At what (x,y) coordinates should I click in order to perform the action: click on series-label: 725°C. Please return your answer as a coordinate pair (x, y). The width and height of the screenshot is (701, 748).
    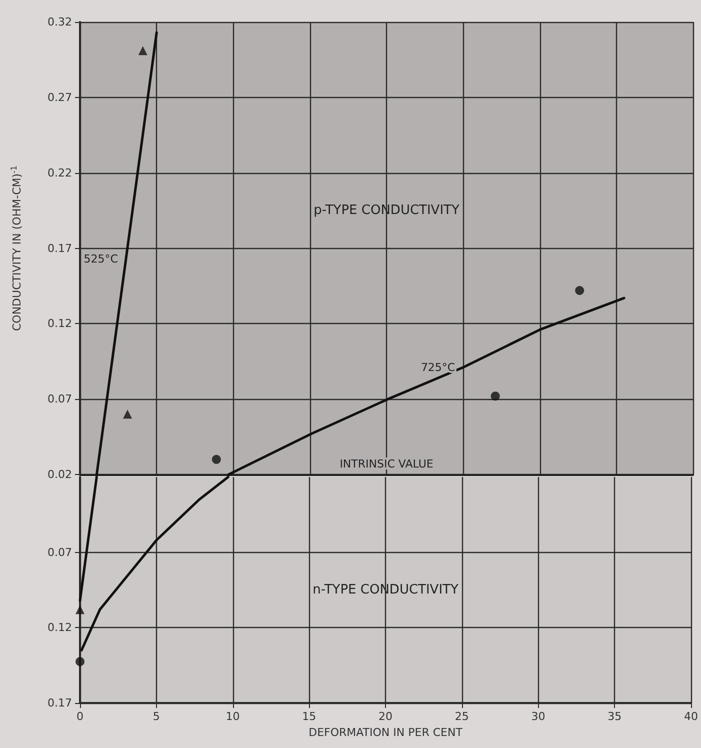
    Looking at the image, I should click on (438, 367).